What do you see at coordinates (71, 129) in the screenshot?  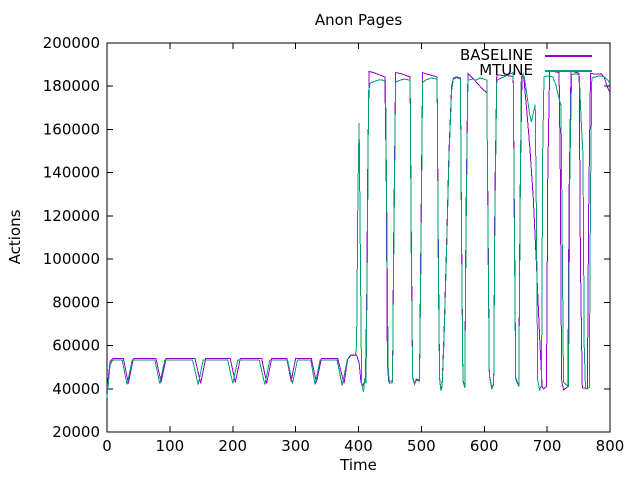 I see `y-tick-label: 160000` at bounding box center [71, 129].